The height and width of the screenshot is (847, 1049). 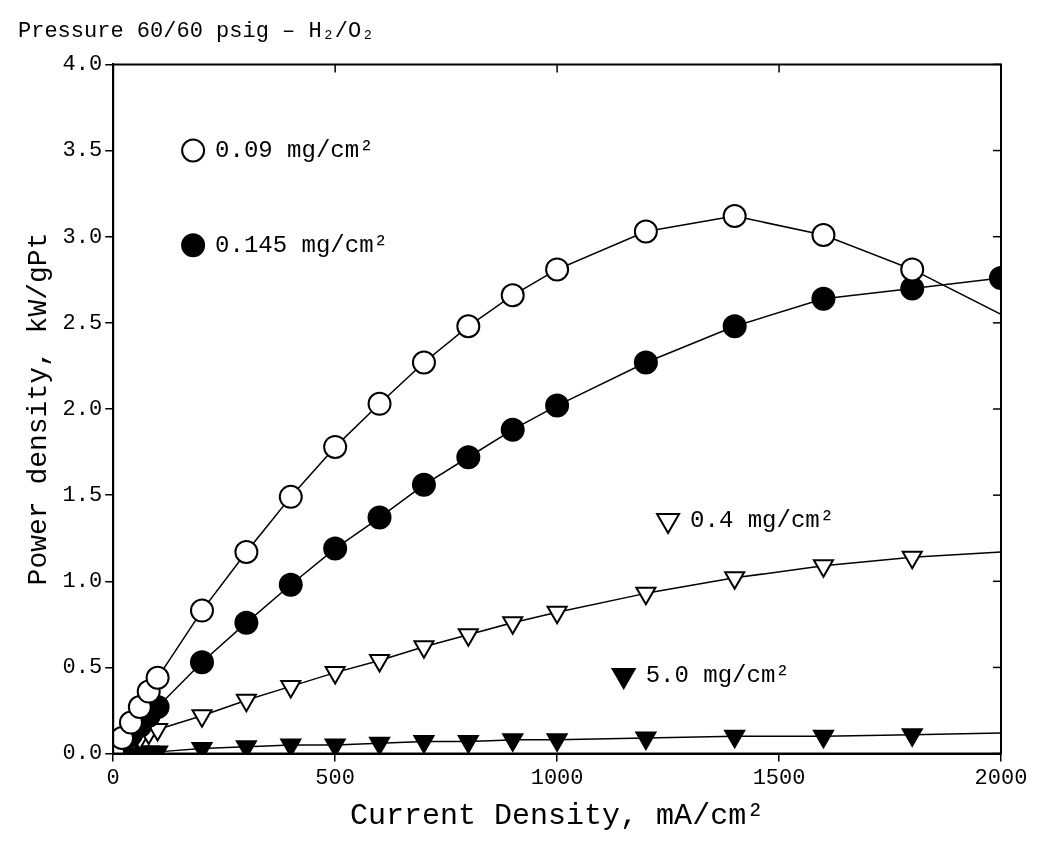 What do you see at coordinates (113, 778) in the screenshot?
I see `x-tick-label: 0` at bounding box center [113, 778].